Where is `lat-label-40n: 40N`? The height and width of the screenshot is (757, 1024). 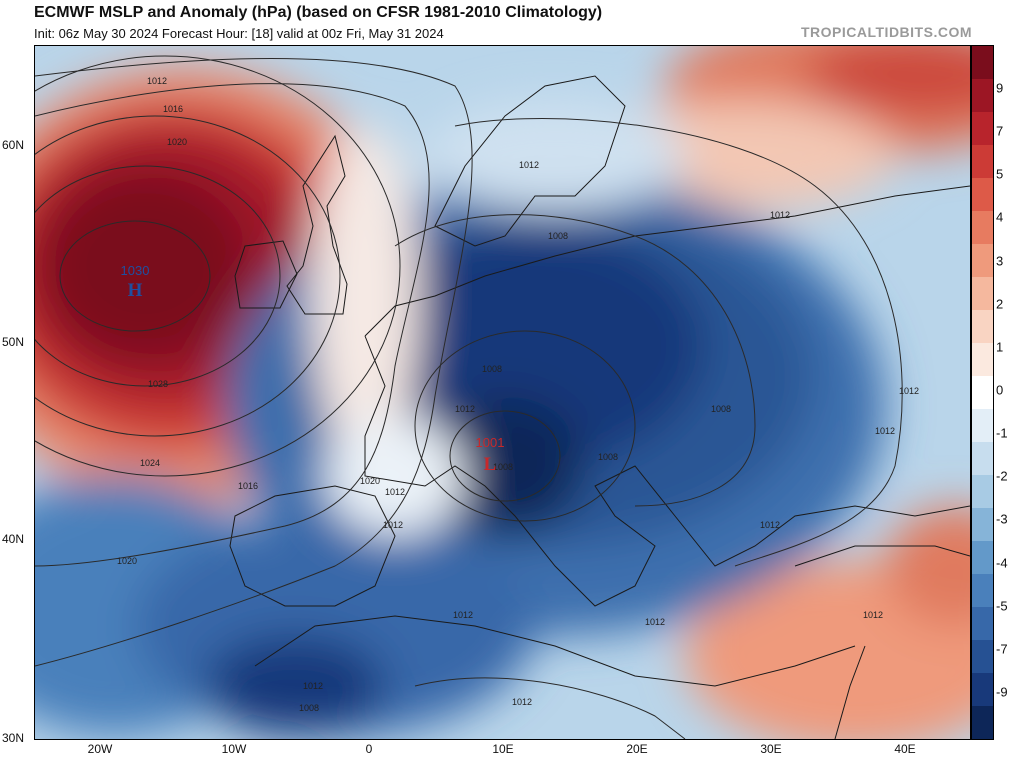 lat-label-40n: 40N is located at coordinates (13, 539).